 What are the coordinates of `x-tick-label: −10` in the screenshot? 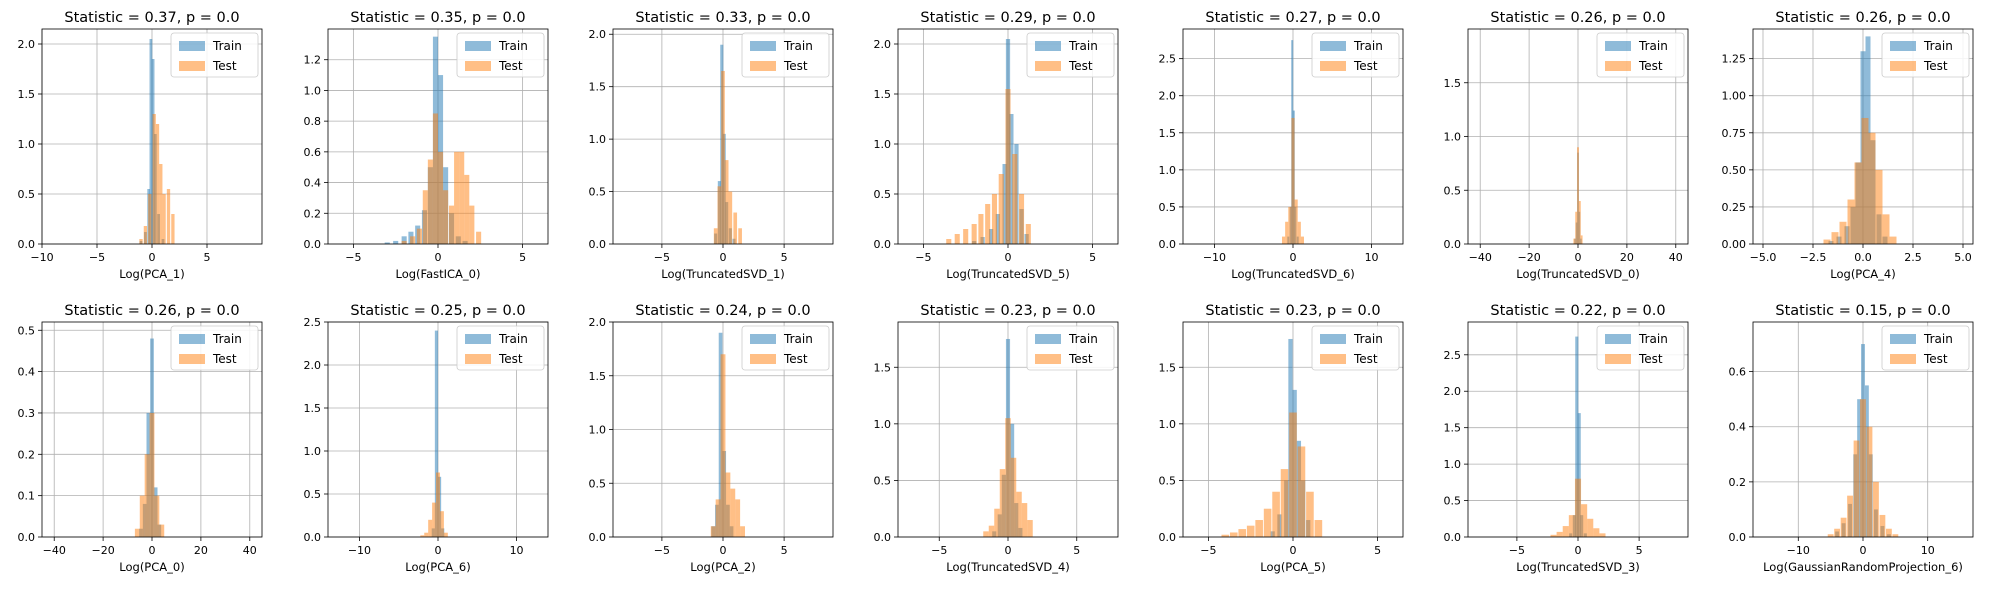 It's located at (1214, 257).